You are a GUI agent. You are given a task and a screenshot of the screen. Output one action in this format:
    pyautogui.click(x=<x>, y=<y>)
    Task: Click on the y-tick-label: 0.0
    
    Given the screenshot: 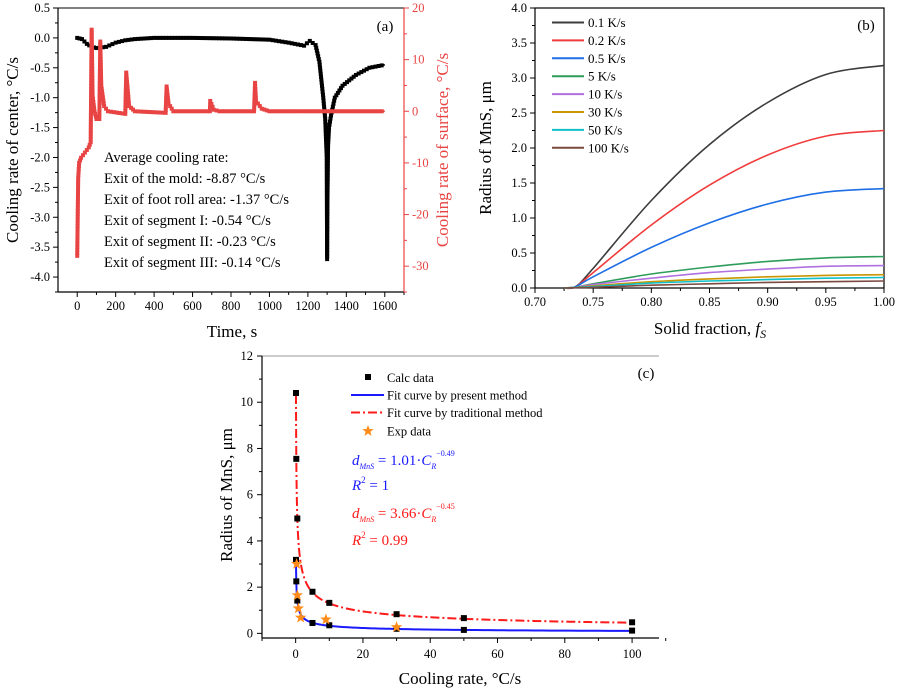 What is the action you would take?
    pyautogui.click(x=519, y=288)
    